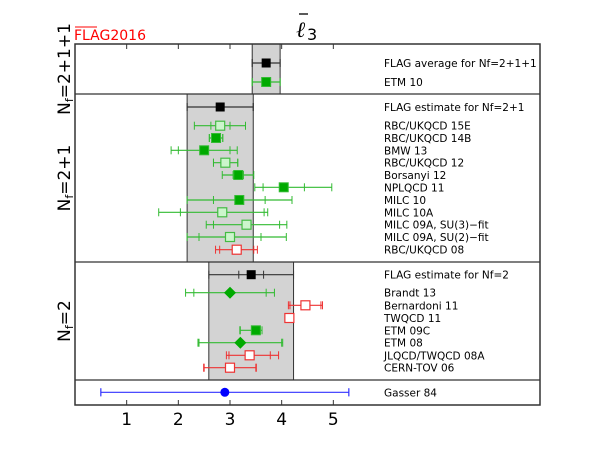 The width and height of the screenshot is (600, 450). Describe the element at coordinates (281, 420) in the screenshot. I see `x-tick-label: 4` at that location.